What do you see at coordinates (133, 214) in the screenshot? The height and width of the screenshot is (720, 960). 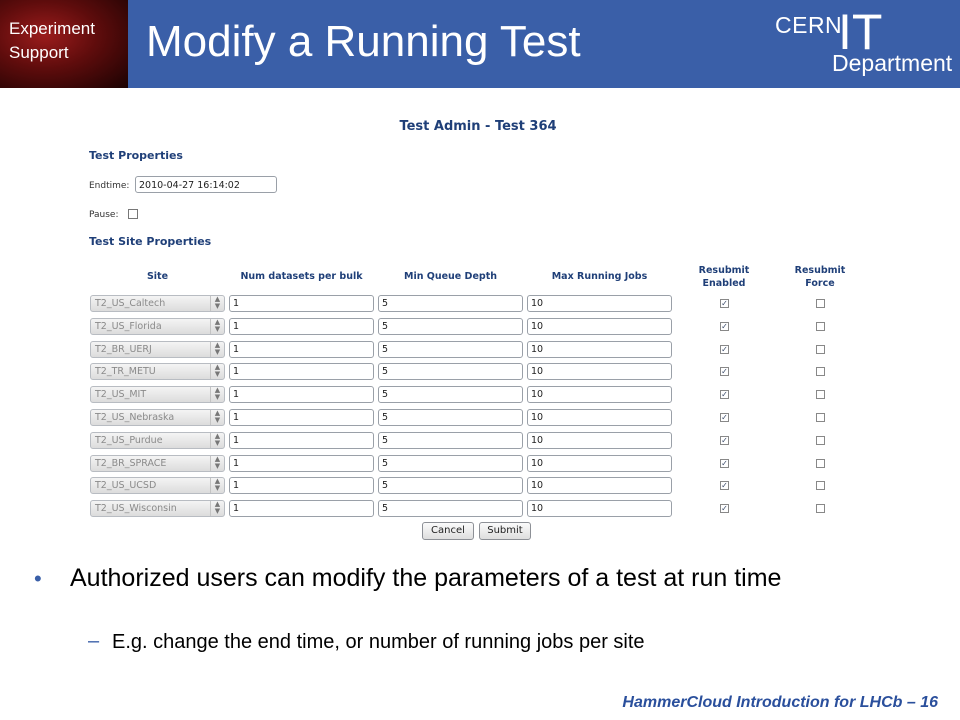 I see `pause-checkbox` at bounding box center [133, 214].